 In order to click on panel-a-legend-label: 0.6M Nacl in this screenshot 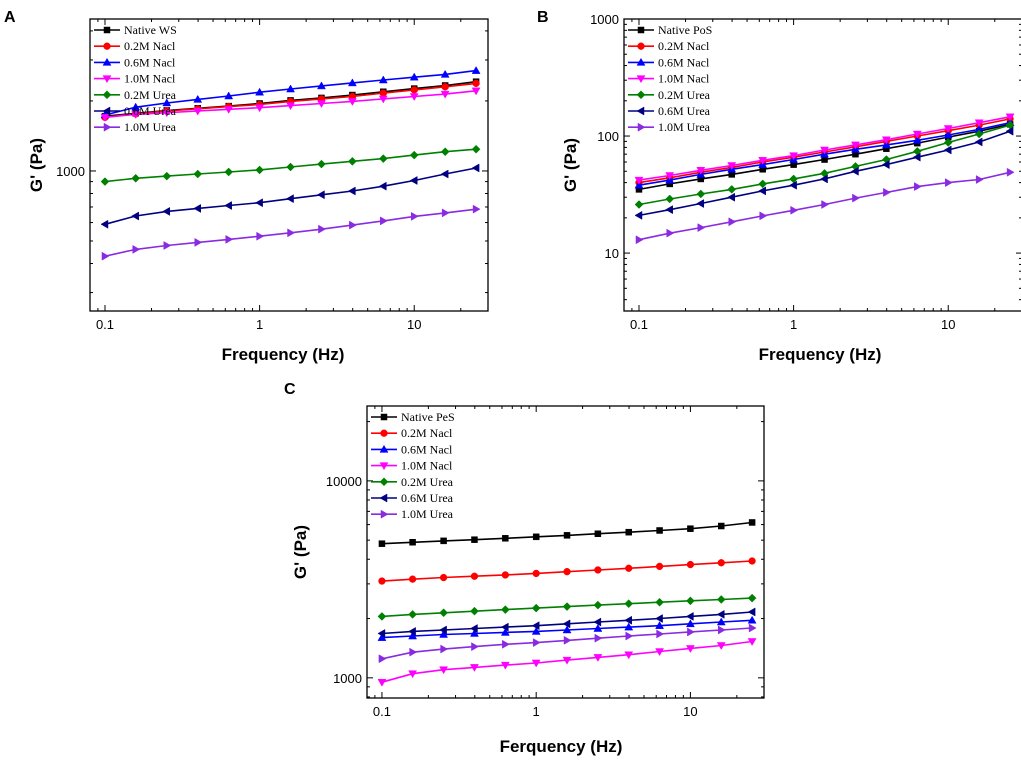, I will do `click(150, 62)`.